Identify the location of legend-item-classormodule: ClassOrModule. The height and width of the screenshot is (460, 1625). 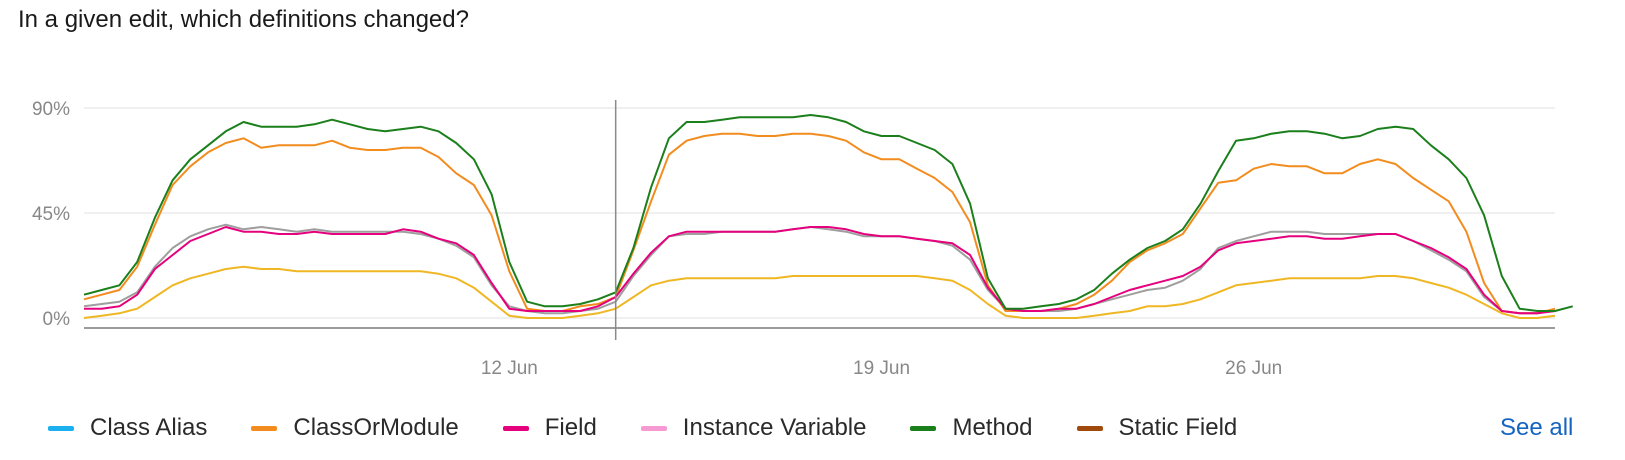
(355, 428).